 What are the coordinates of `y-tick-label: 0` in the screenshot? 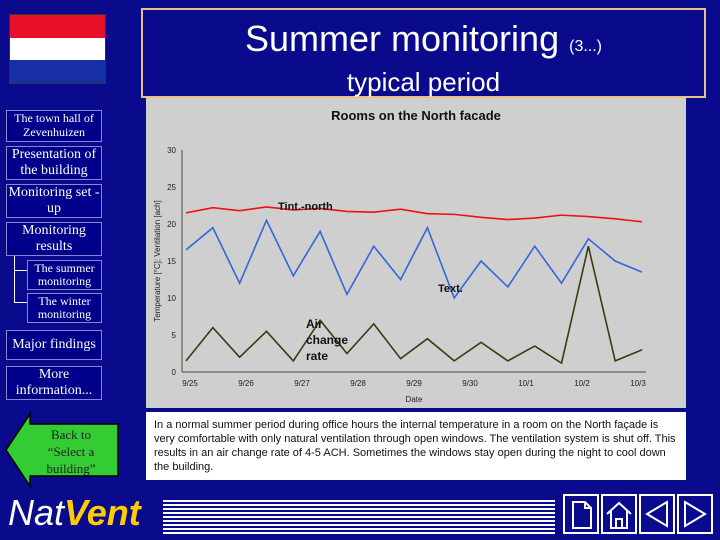 It's located at (174, 372).